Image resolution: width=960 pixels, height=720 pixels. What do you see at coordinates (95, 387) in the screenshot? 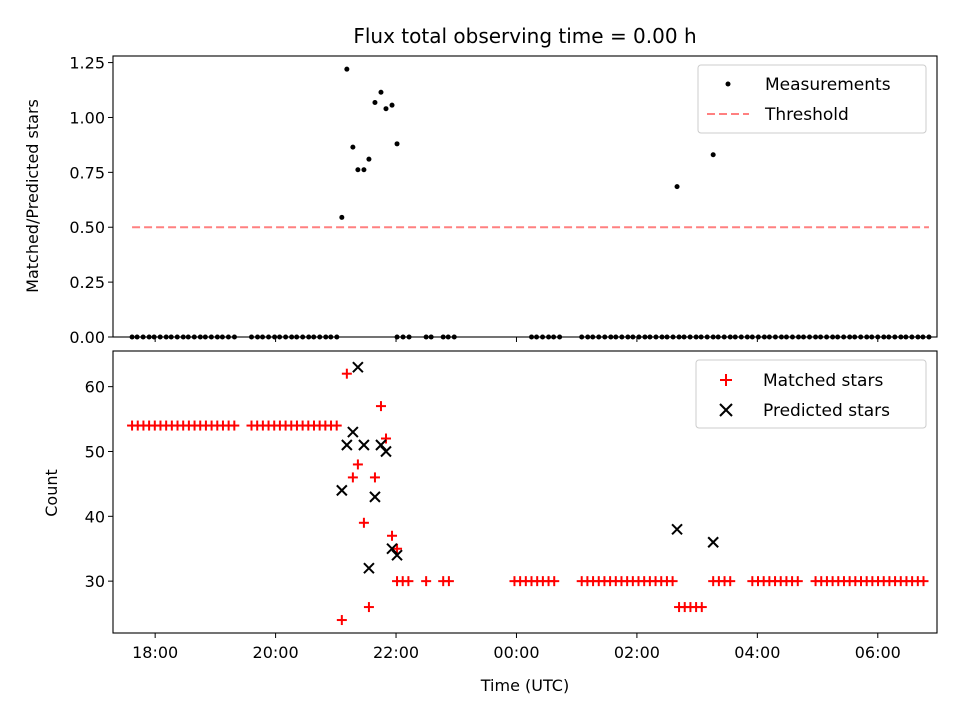
I see `y-tick-label: 60` at bounding box center [95, 387].